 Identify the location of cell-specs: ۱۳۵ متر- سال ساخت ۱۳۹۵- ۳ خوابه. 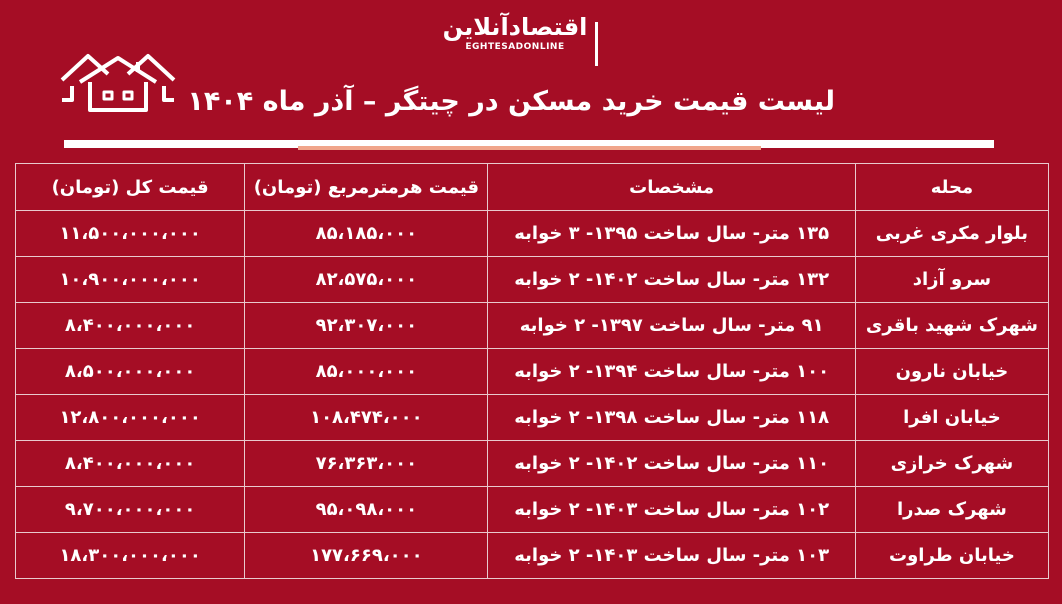
(671, 233).